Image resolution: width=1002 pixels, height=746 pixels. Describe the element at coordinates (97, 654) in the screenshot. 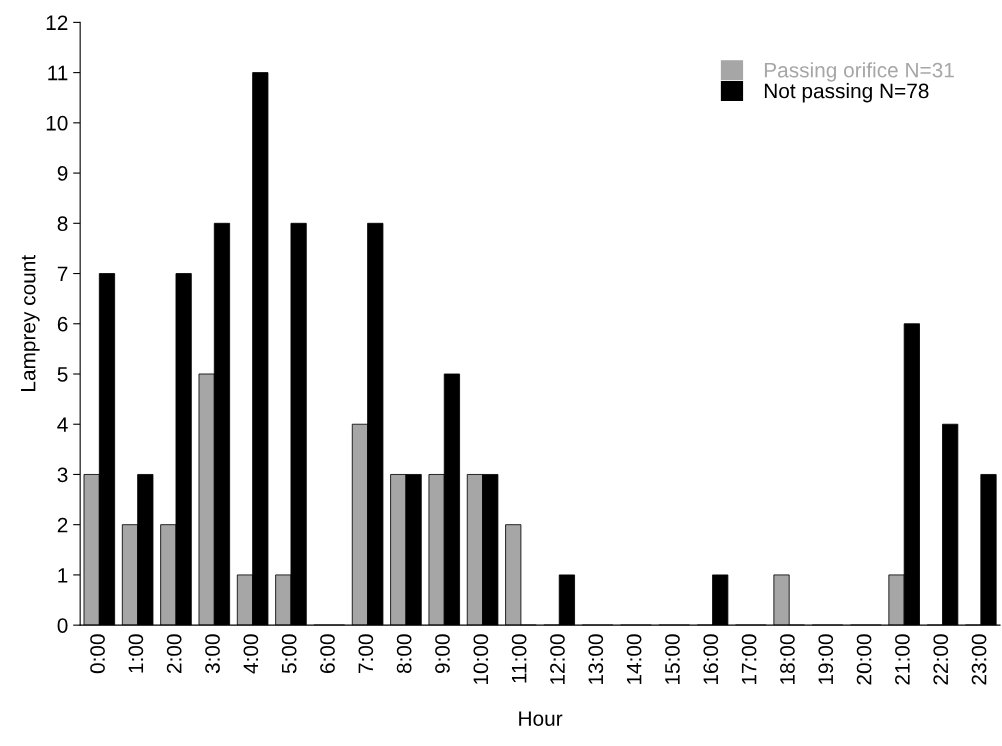

I see `x-tick-label: 0:00` at that location.